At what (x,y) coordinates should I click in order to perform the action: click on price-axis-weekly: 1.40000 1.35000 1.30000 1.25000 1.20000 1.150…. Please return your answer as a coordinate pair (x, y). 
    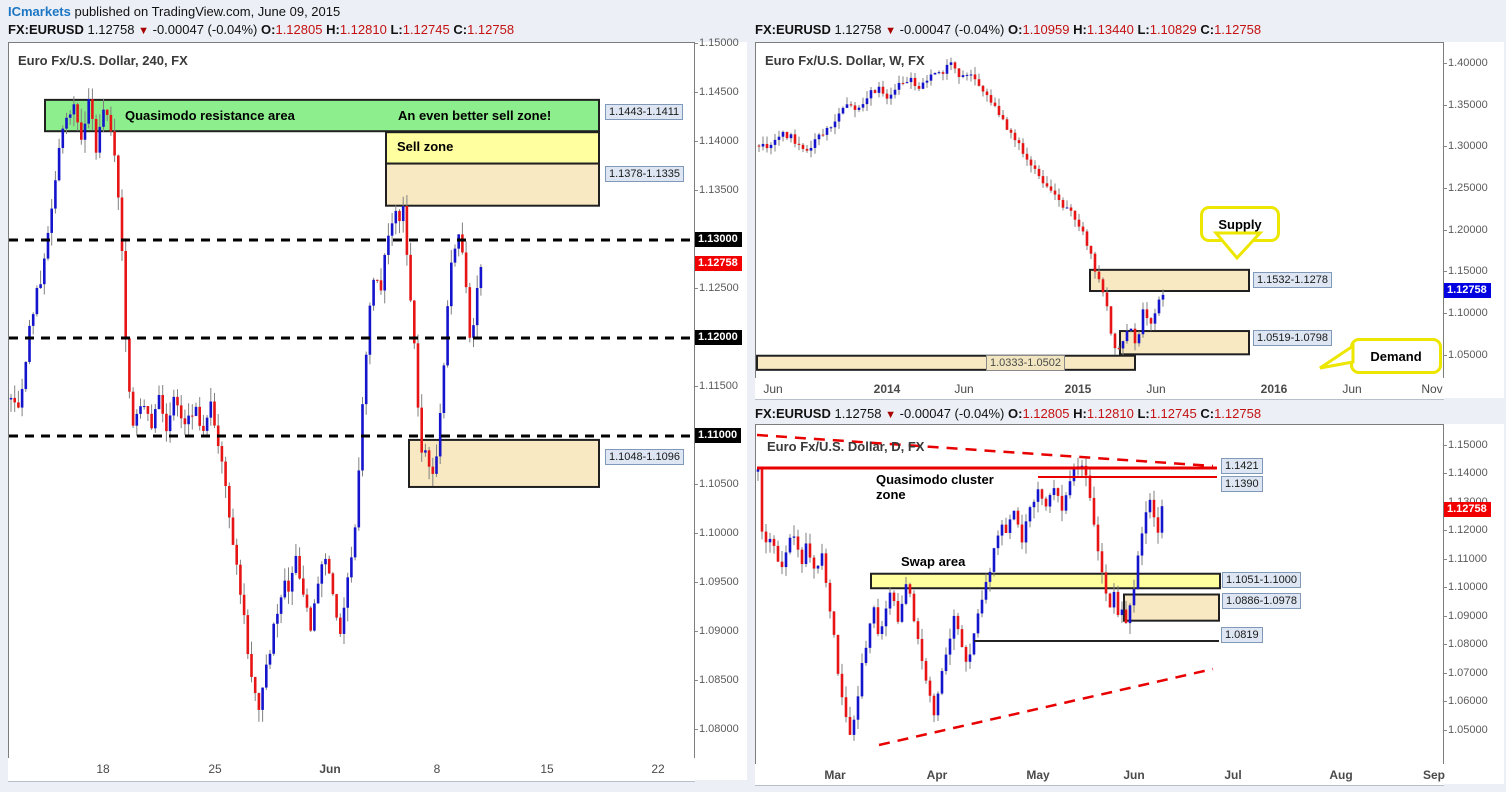
    Looking at the image, I should click on (1474, 220).